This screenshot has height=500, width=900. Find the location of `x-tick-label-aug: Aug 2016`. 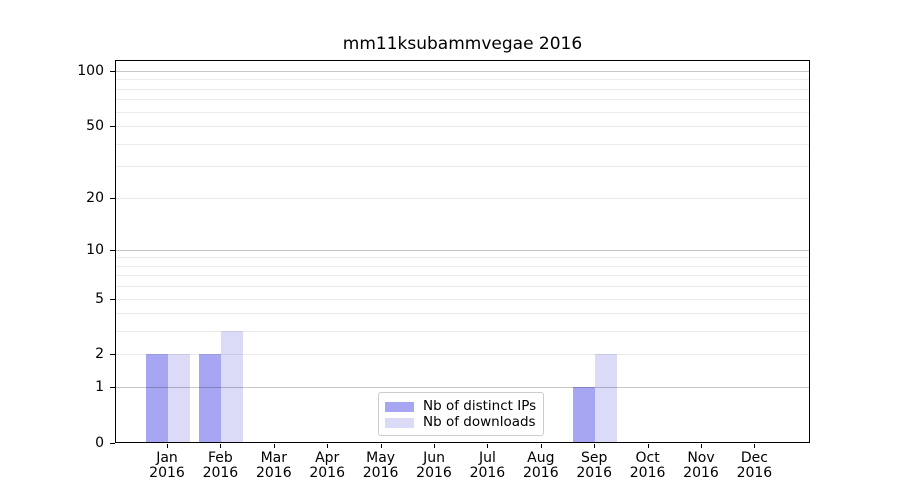

x-tick-label-aug: Aug 2016 is located at coordinates (540, 465).